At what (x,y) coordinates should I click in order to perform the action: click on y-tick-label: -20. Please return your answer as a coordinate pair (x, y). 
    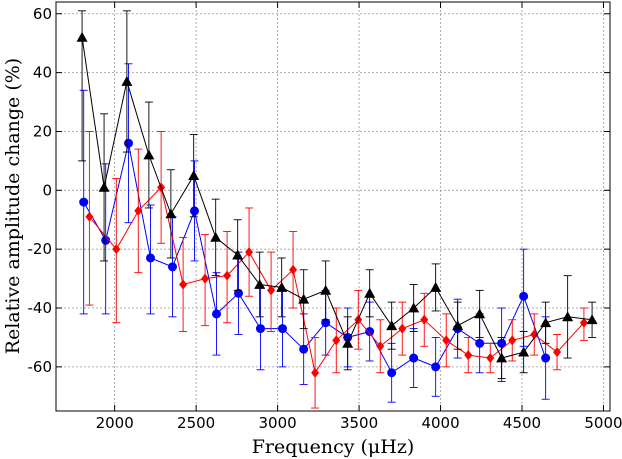
    Looking at the image, I should click on (40, 249).